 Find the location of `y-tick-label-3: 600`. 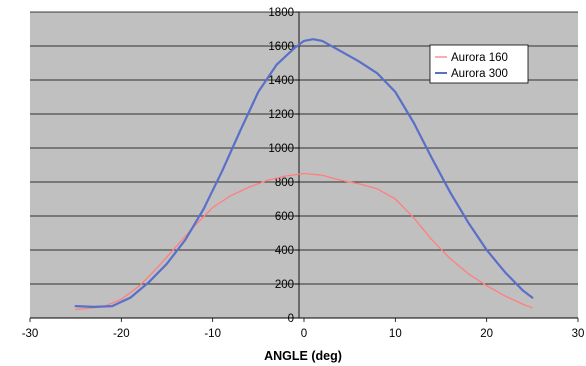

y-tick-label-3: 600 is located at coordinates (284, 217).